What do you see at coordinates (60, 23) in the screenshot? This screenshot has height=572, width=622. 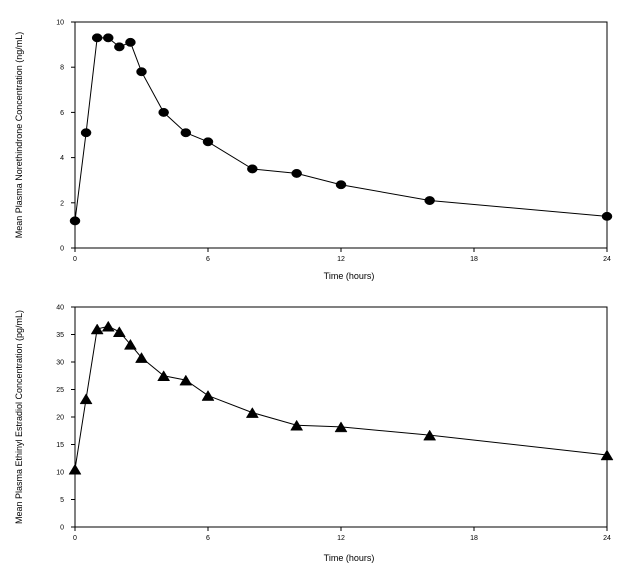 I see `chart-1-y-tick-label: 10` at bounding box center [60, 23].